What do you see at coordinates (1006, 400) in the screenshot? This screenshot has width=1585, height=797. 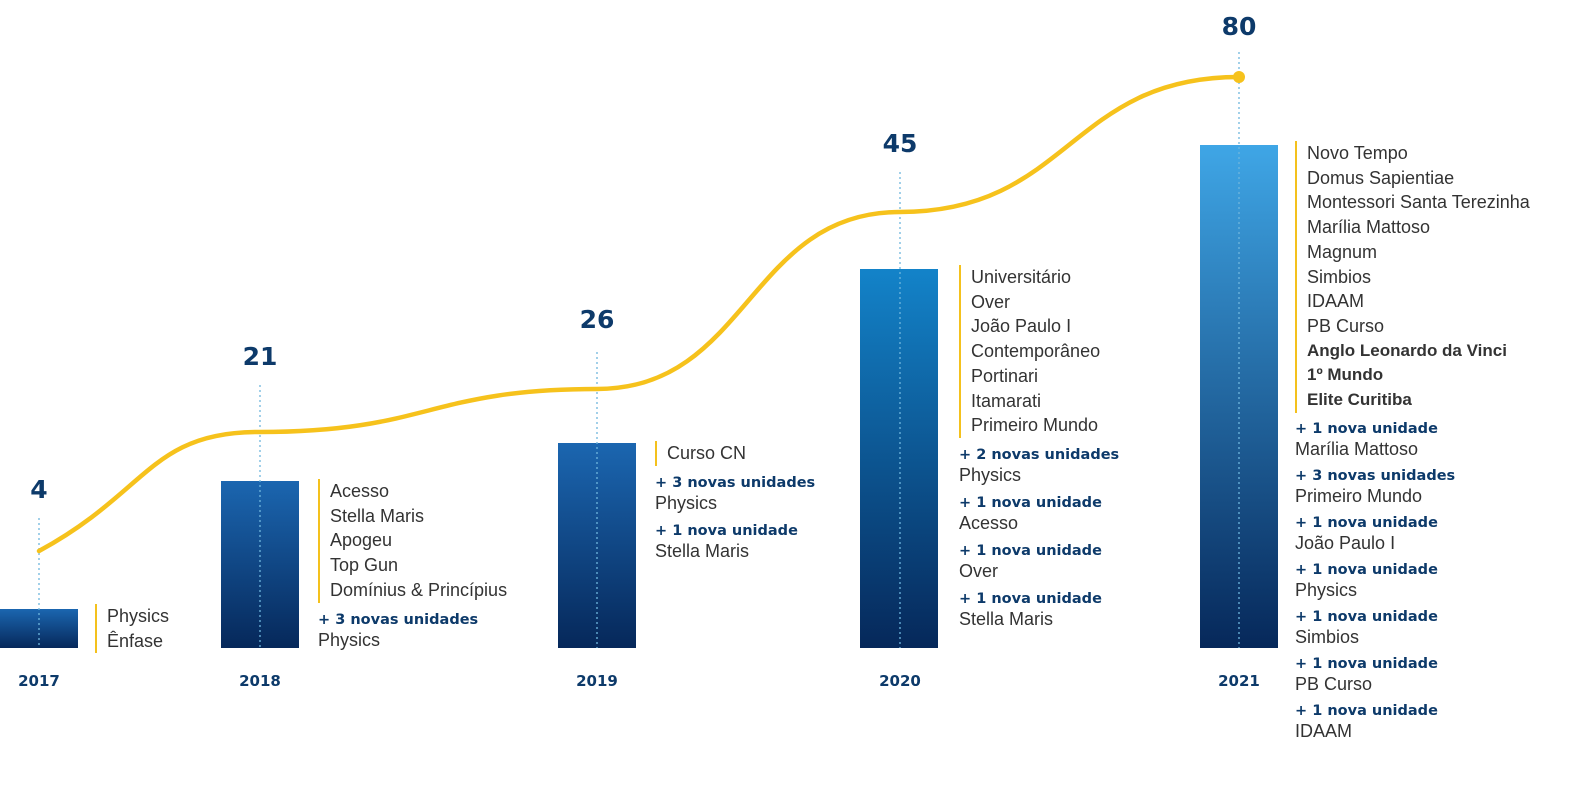 I see `unit-name: Itamarati` at bounding box center [1006, 400].